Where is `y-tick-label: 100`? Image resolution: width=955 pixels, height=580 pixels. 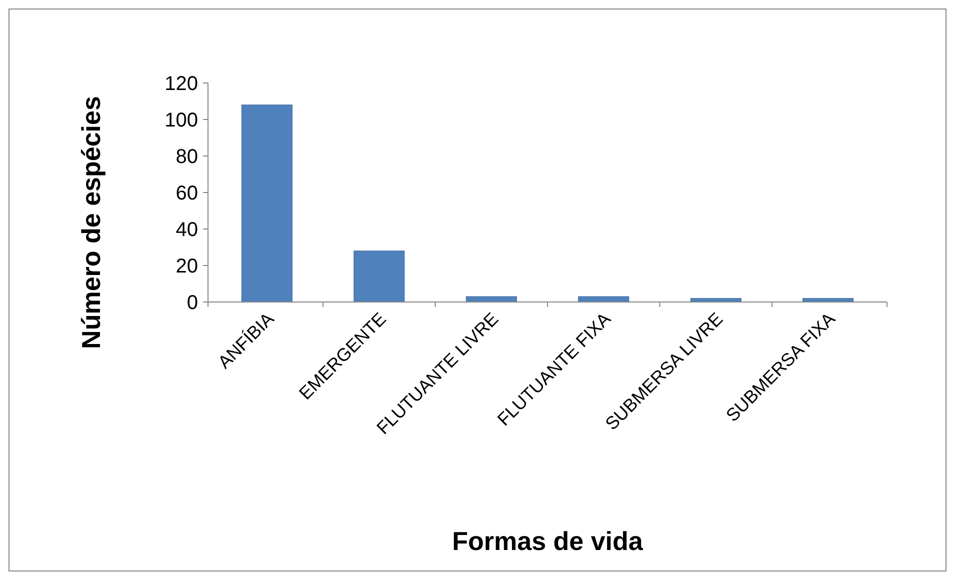
y-tick-label: 100 is located at coordinates (181, 121).